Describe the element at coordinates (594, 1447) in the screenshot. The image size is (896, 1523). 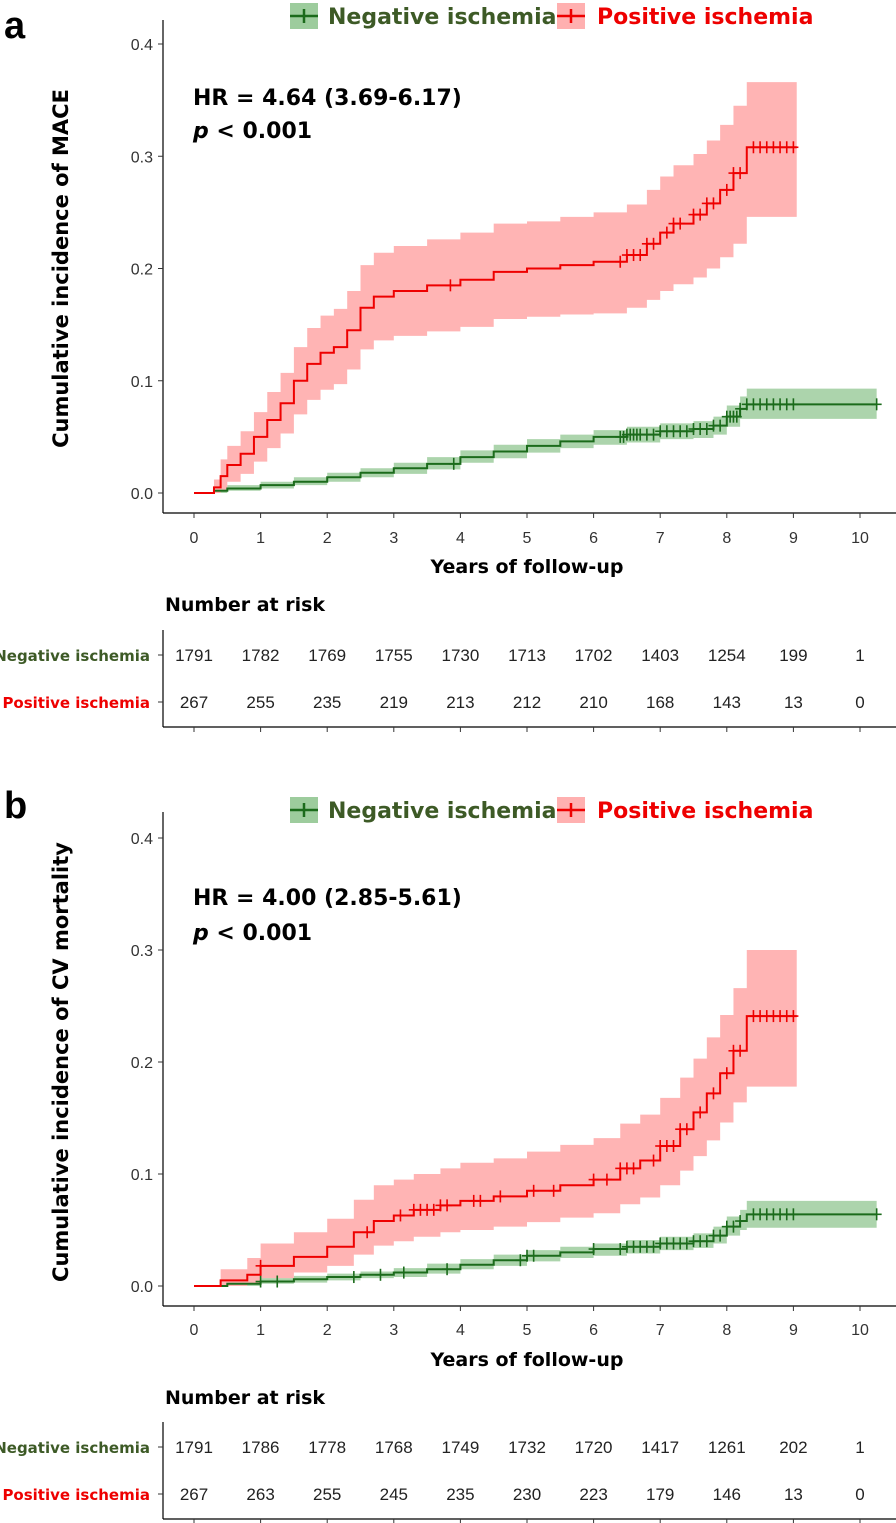
I see `risk-count: 1720` at that location.